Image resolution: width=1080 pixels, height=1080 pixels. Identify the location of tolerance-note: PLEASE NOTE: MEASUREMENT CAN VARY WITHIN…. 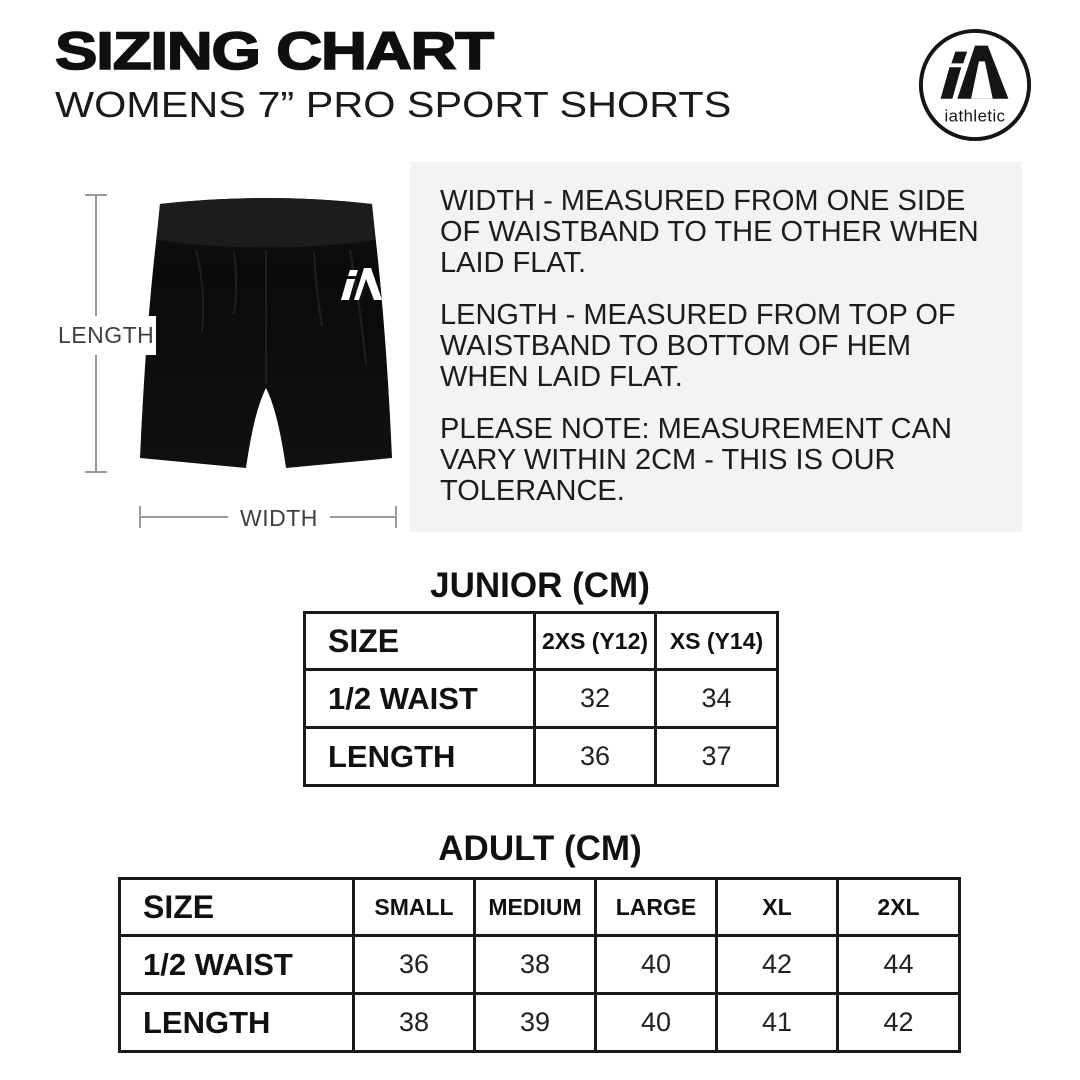
(696, 460).